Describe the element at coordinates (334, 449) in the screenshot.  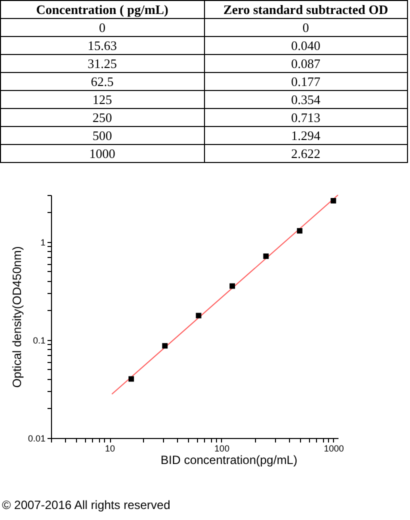
I see `x-tick-label: 1000` at that location.